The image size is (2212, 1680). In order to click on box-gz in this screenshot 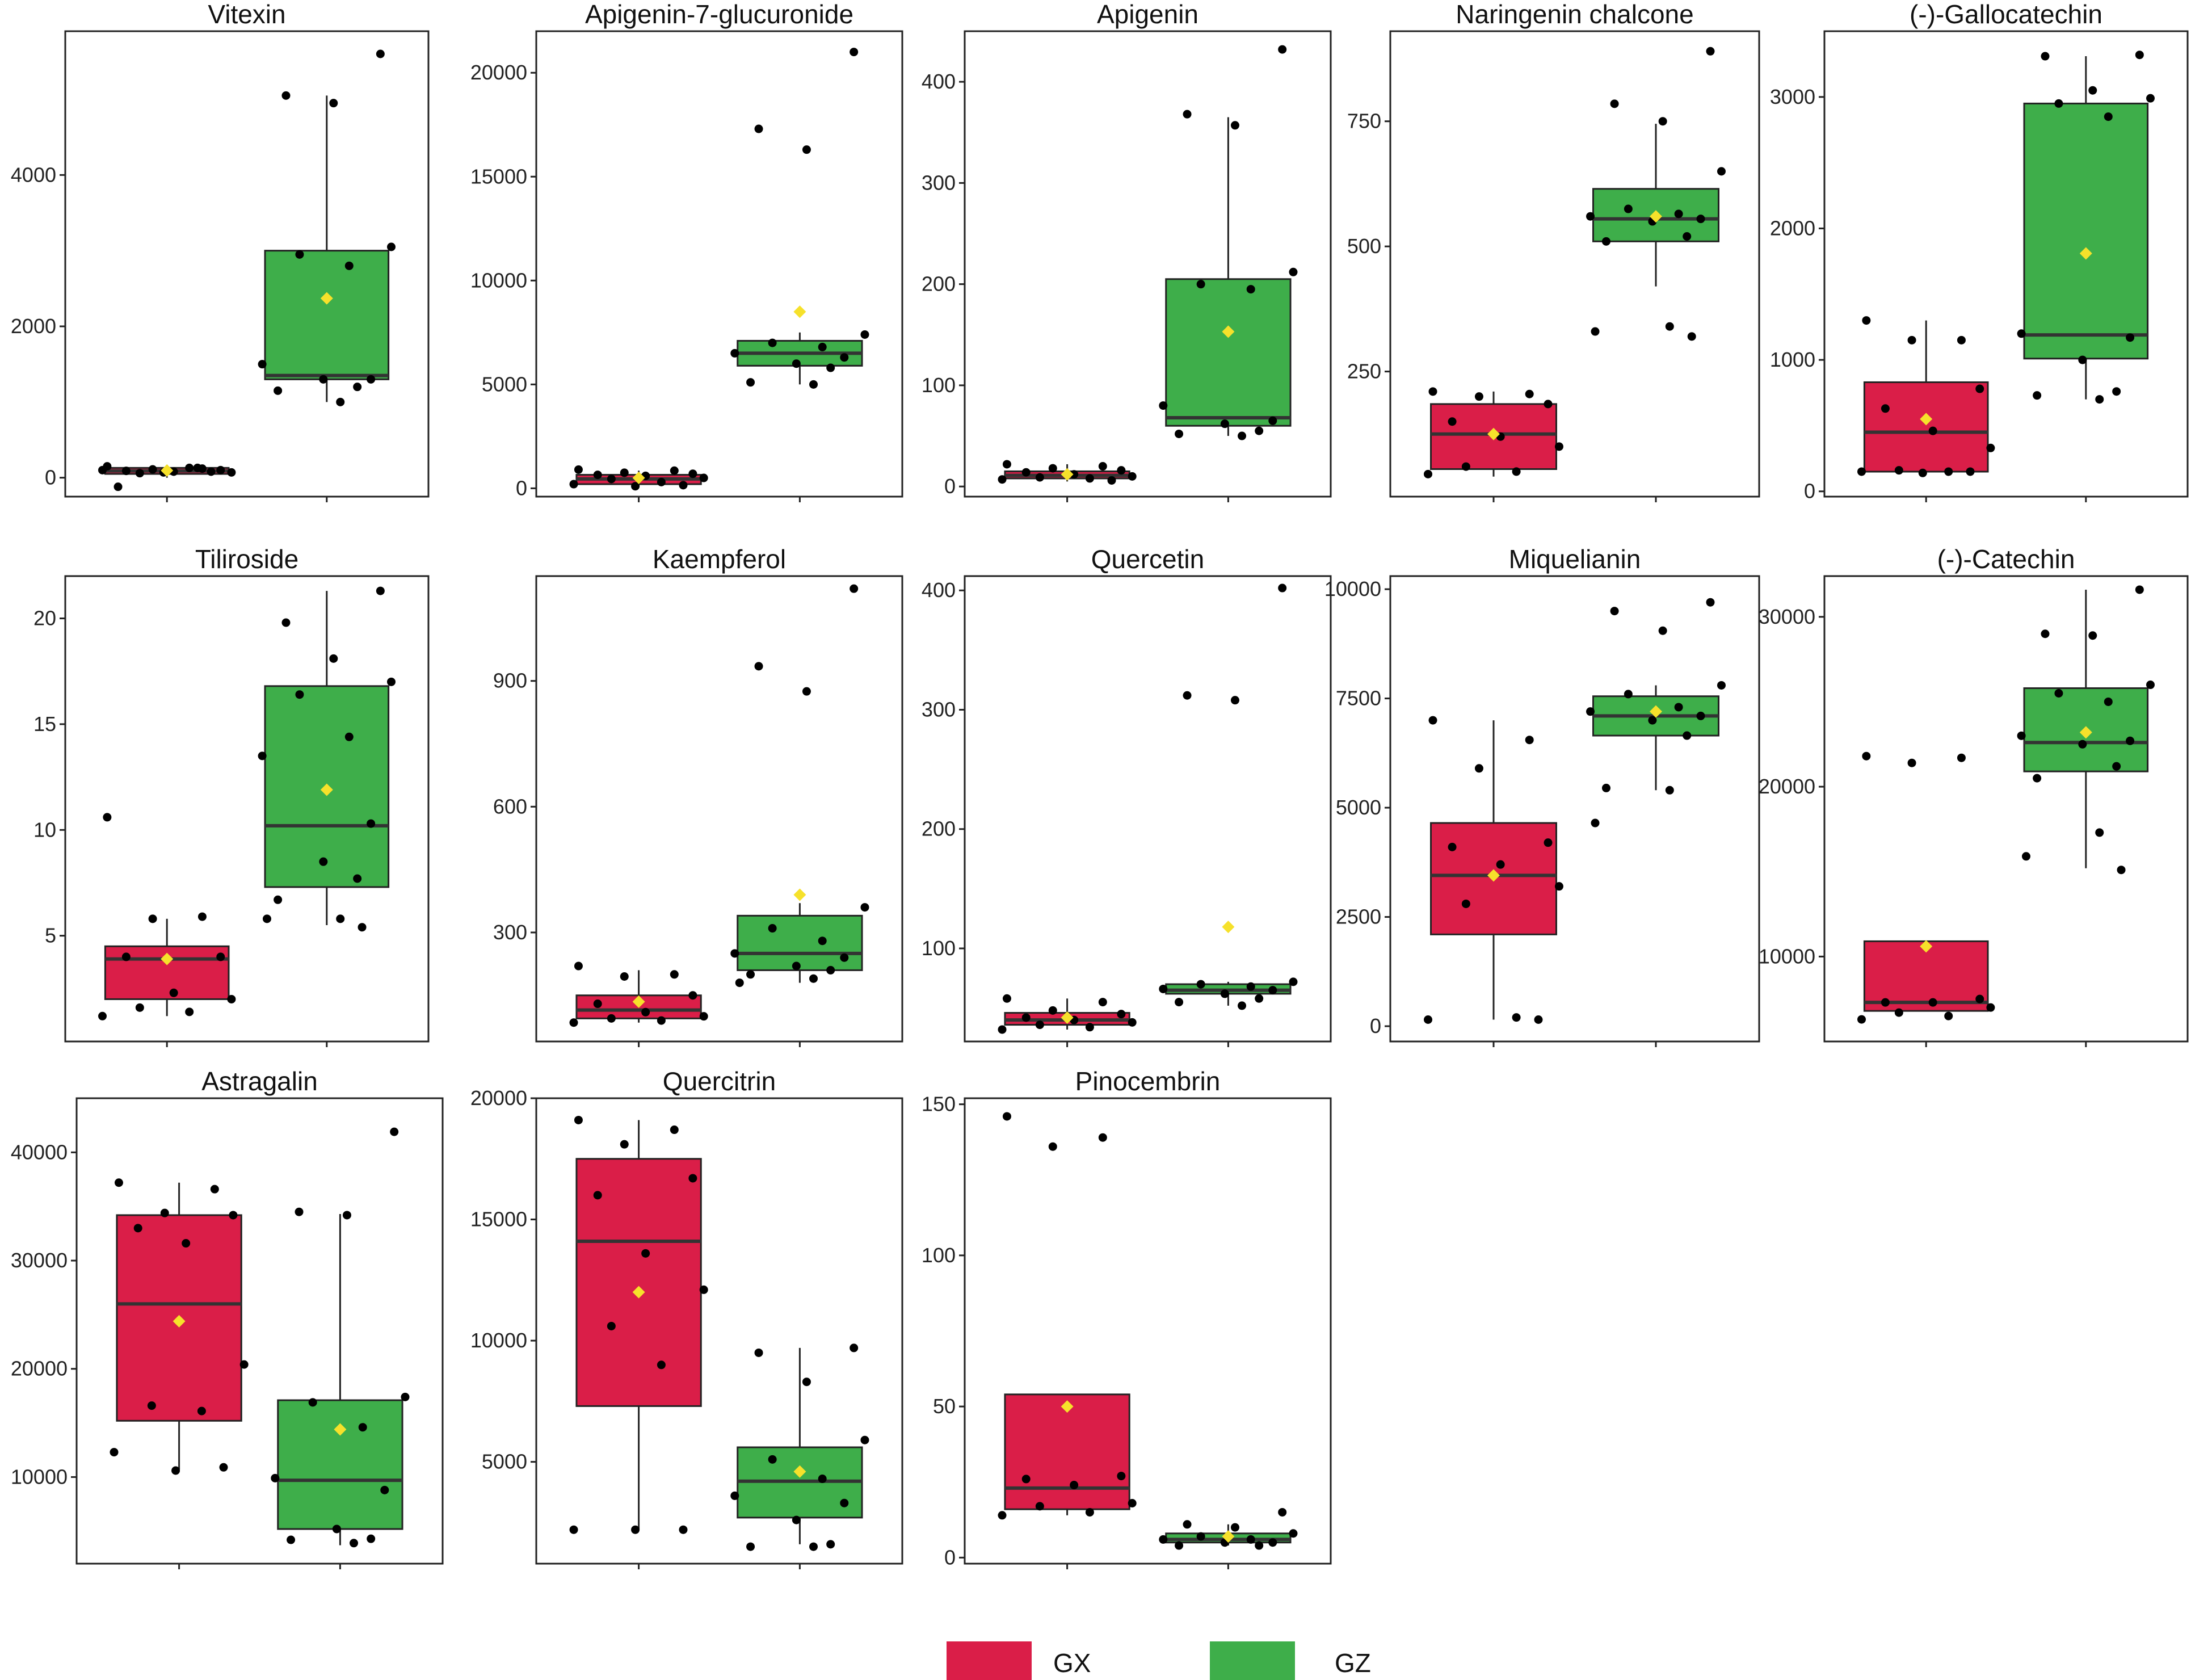, I will do `click(340, 1464)`.